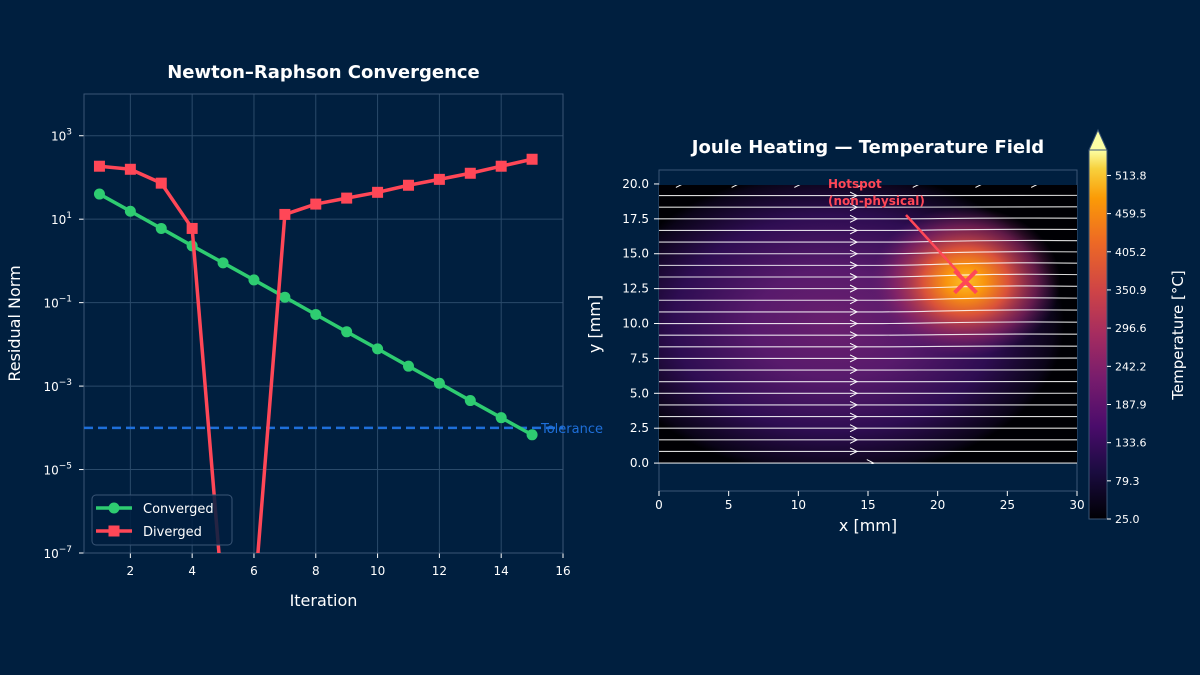 The height and width of the screenshot is (675, 1200). What do you see at coordinates (855, 184) in the screenshot?
I see `annotation-line-1: Hotspot` at bounding box center [855, 184].